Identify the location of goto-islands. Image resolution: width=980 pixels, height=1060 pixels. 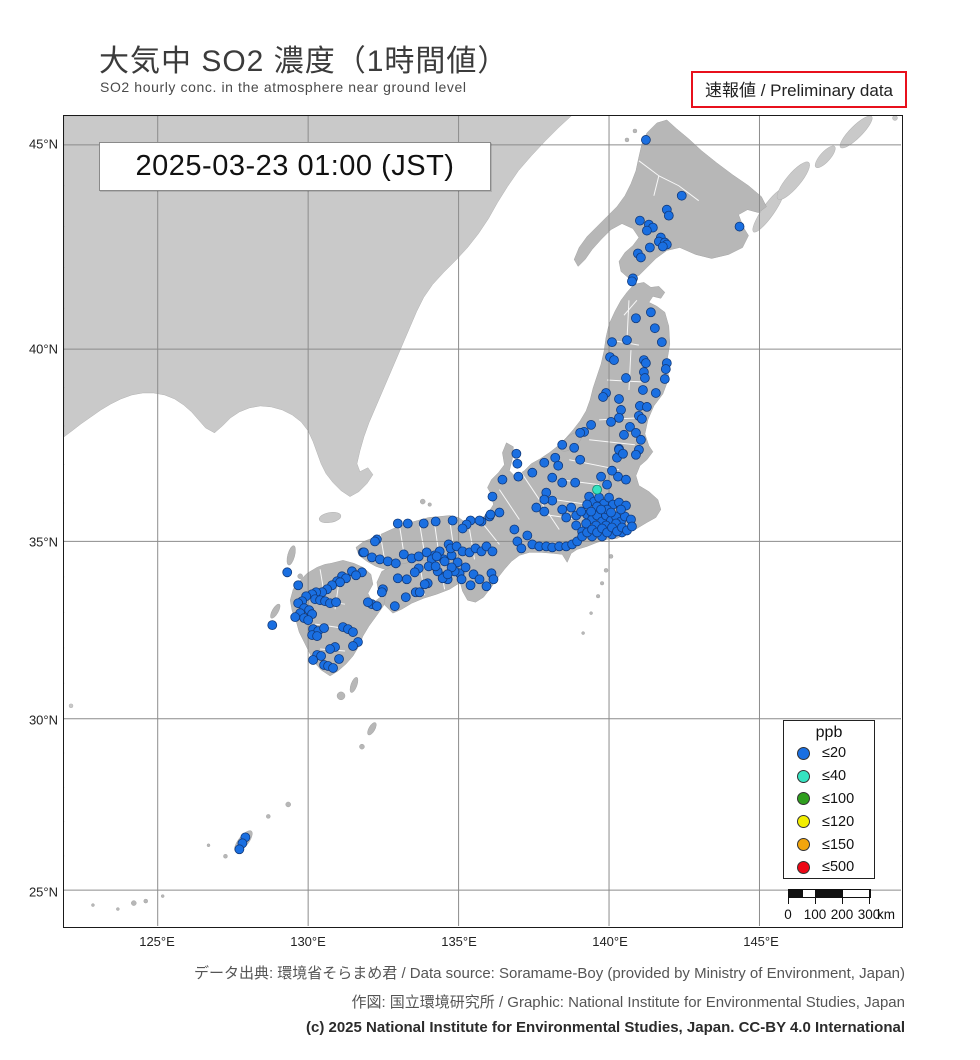
(275, 611).